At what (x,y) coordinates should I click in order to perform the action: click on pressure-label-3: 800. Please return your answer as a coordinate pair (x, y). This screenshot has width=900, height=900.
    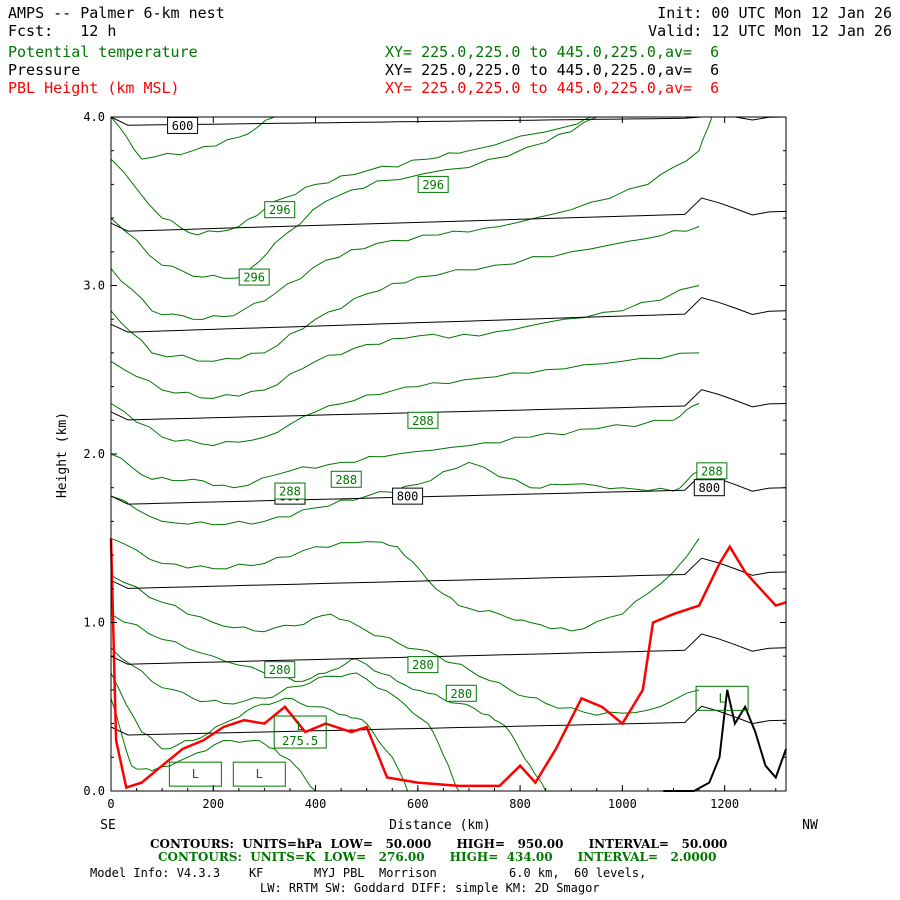
    Looking at the image, I should click on (709, 488).